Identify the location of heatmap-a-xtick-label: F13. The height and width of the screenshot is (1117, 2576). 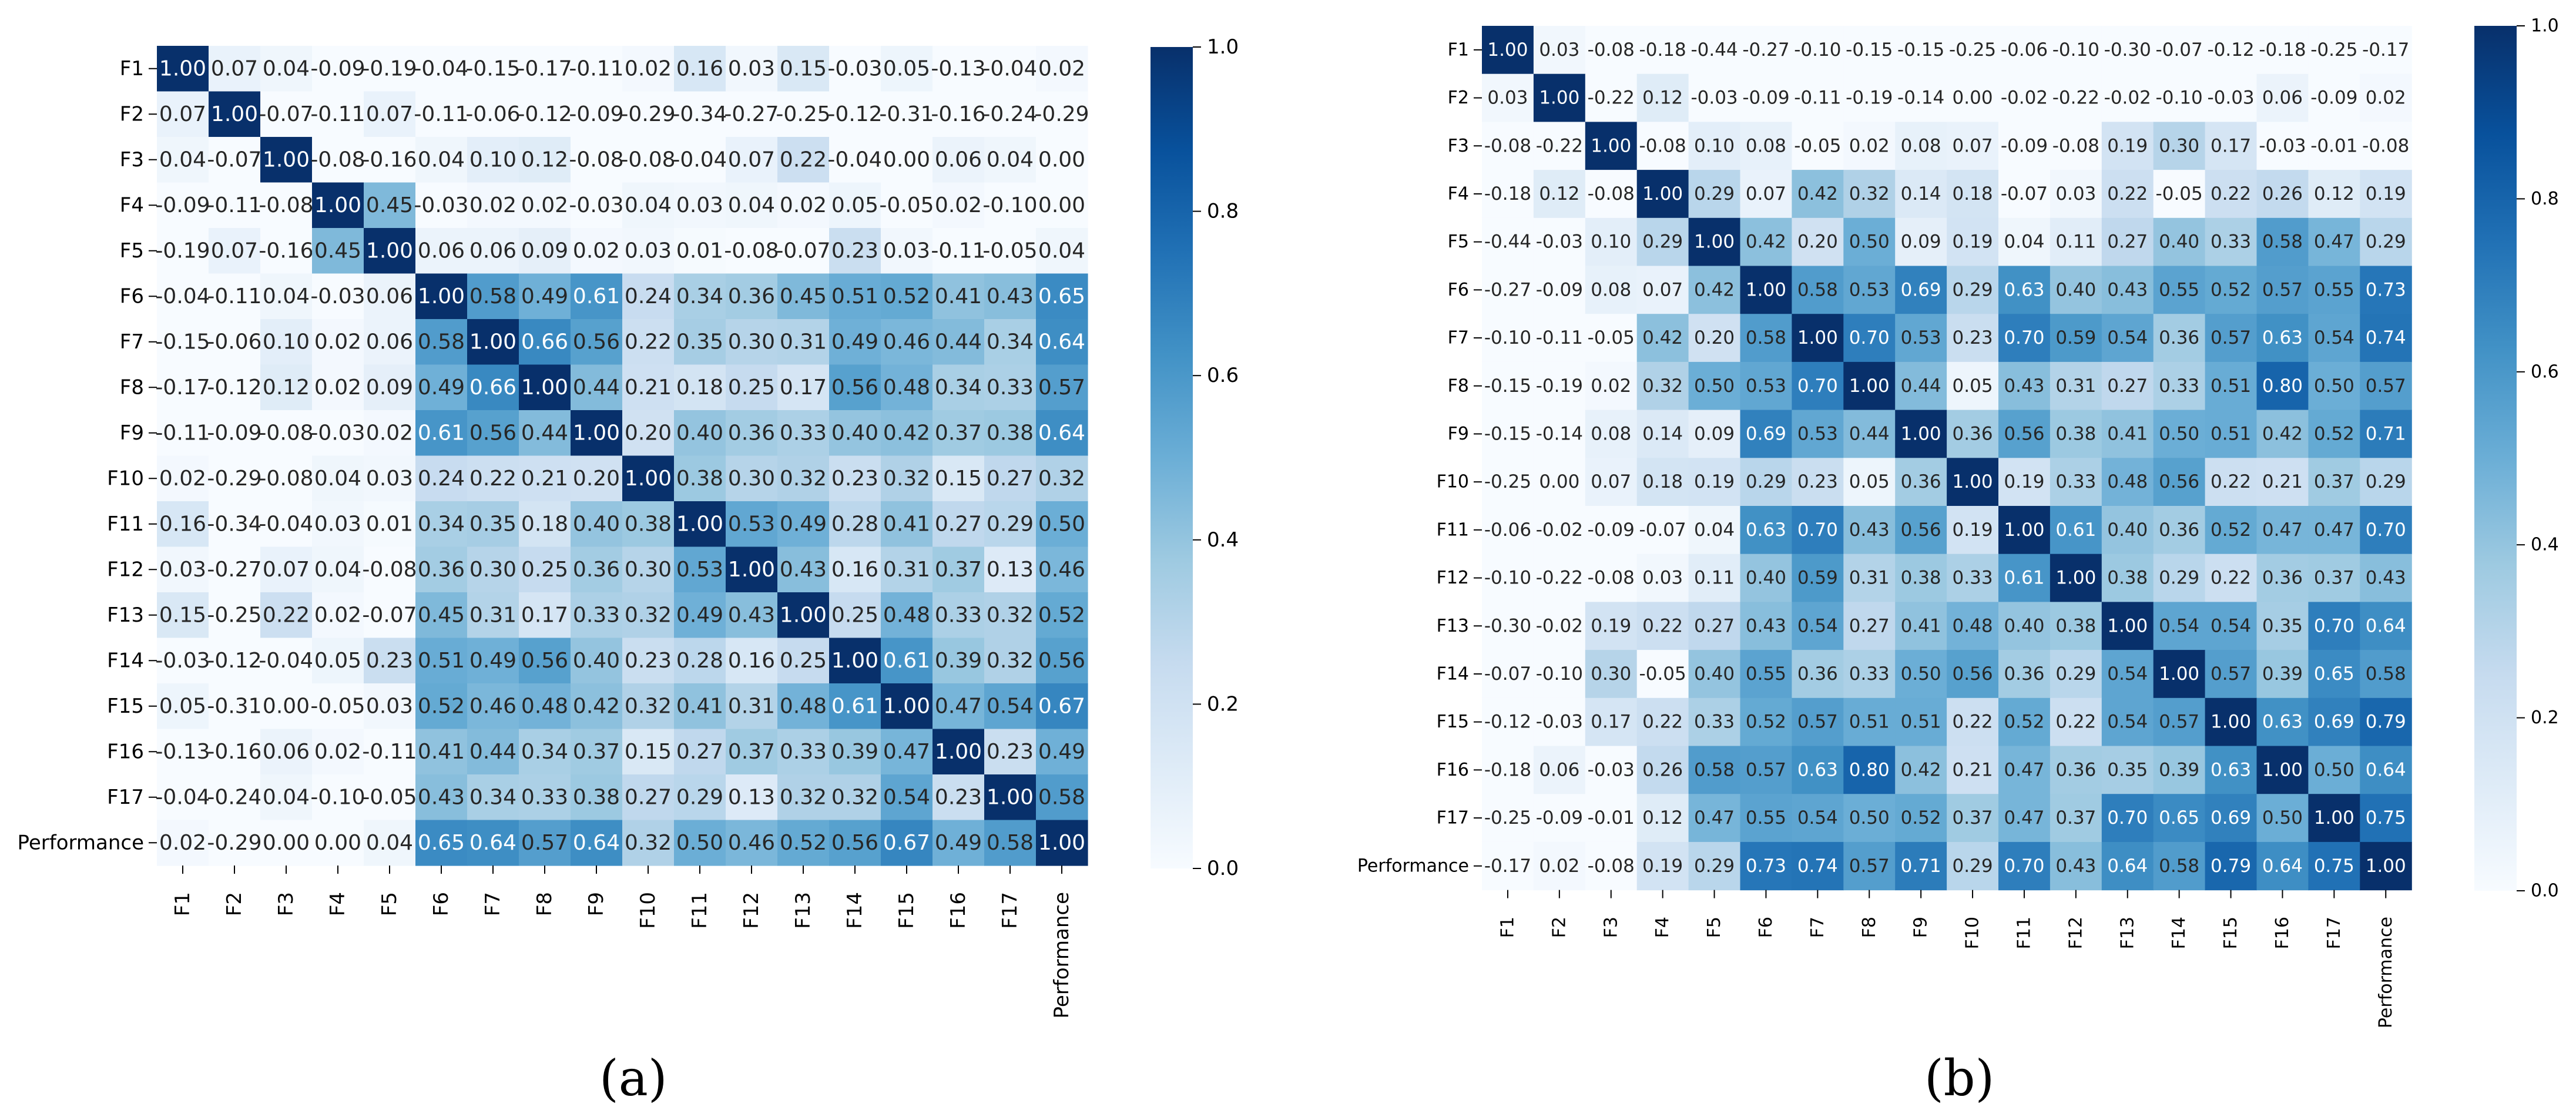
(803, 910).